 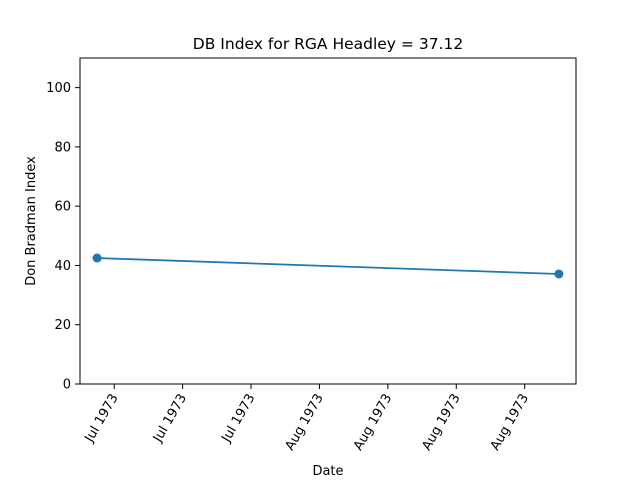 I want to click on y-axis-label: Don Bradman Index, so click(x=31, y=221).